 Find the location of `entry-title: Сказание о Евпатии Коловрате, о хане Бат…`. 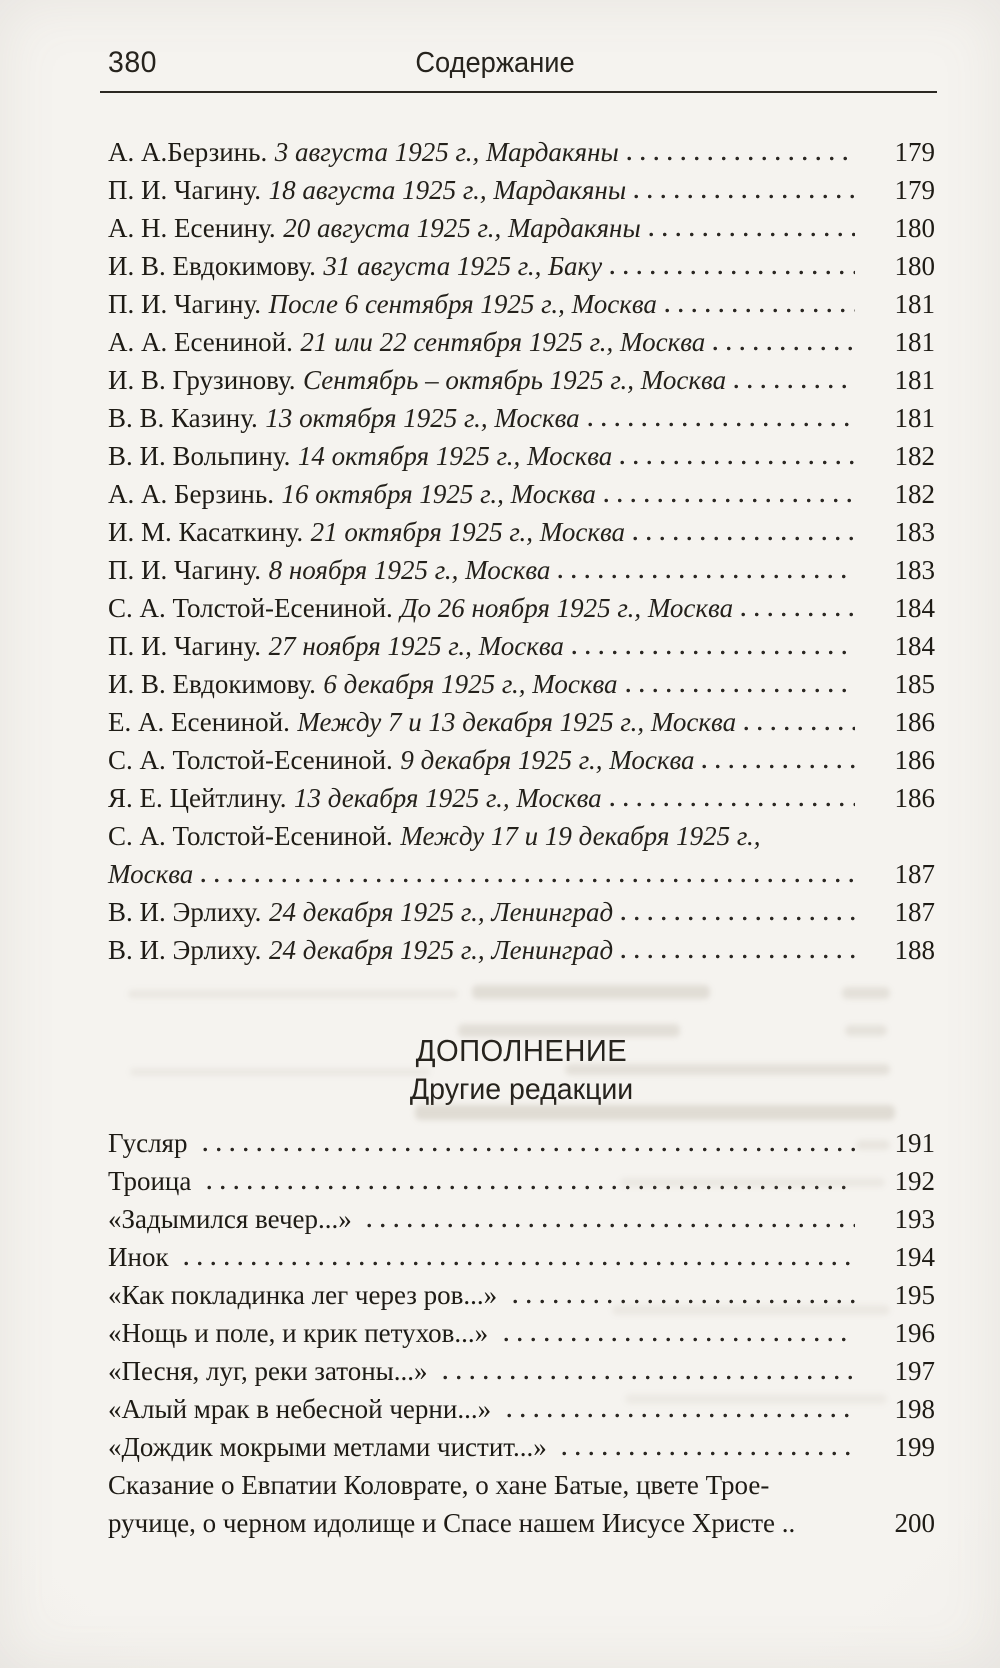

entry-title: Сказание о Евпатии Коловрате, о хане Бат… is located at coordinates (439, 1485).